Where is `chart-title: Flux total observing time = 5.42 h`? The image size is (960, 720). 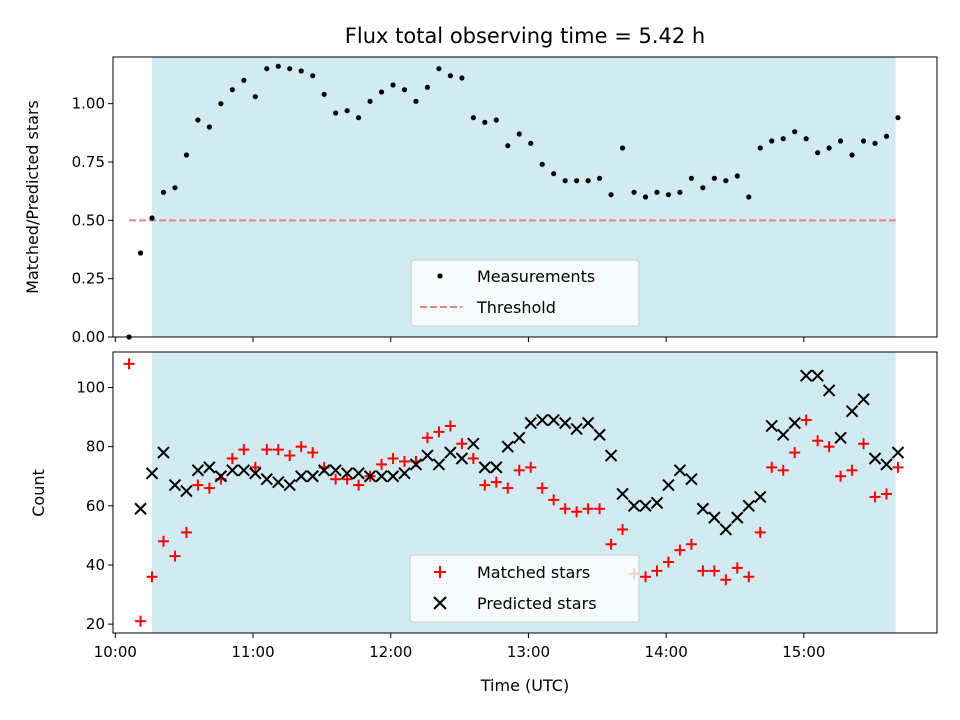
chart-title: Flux total observing time = 5.42 h is located at coordinates (525, 36).